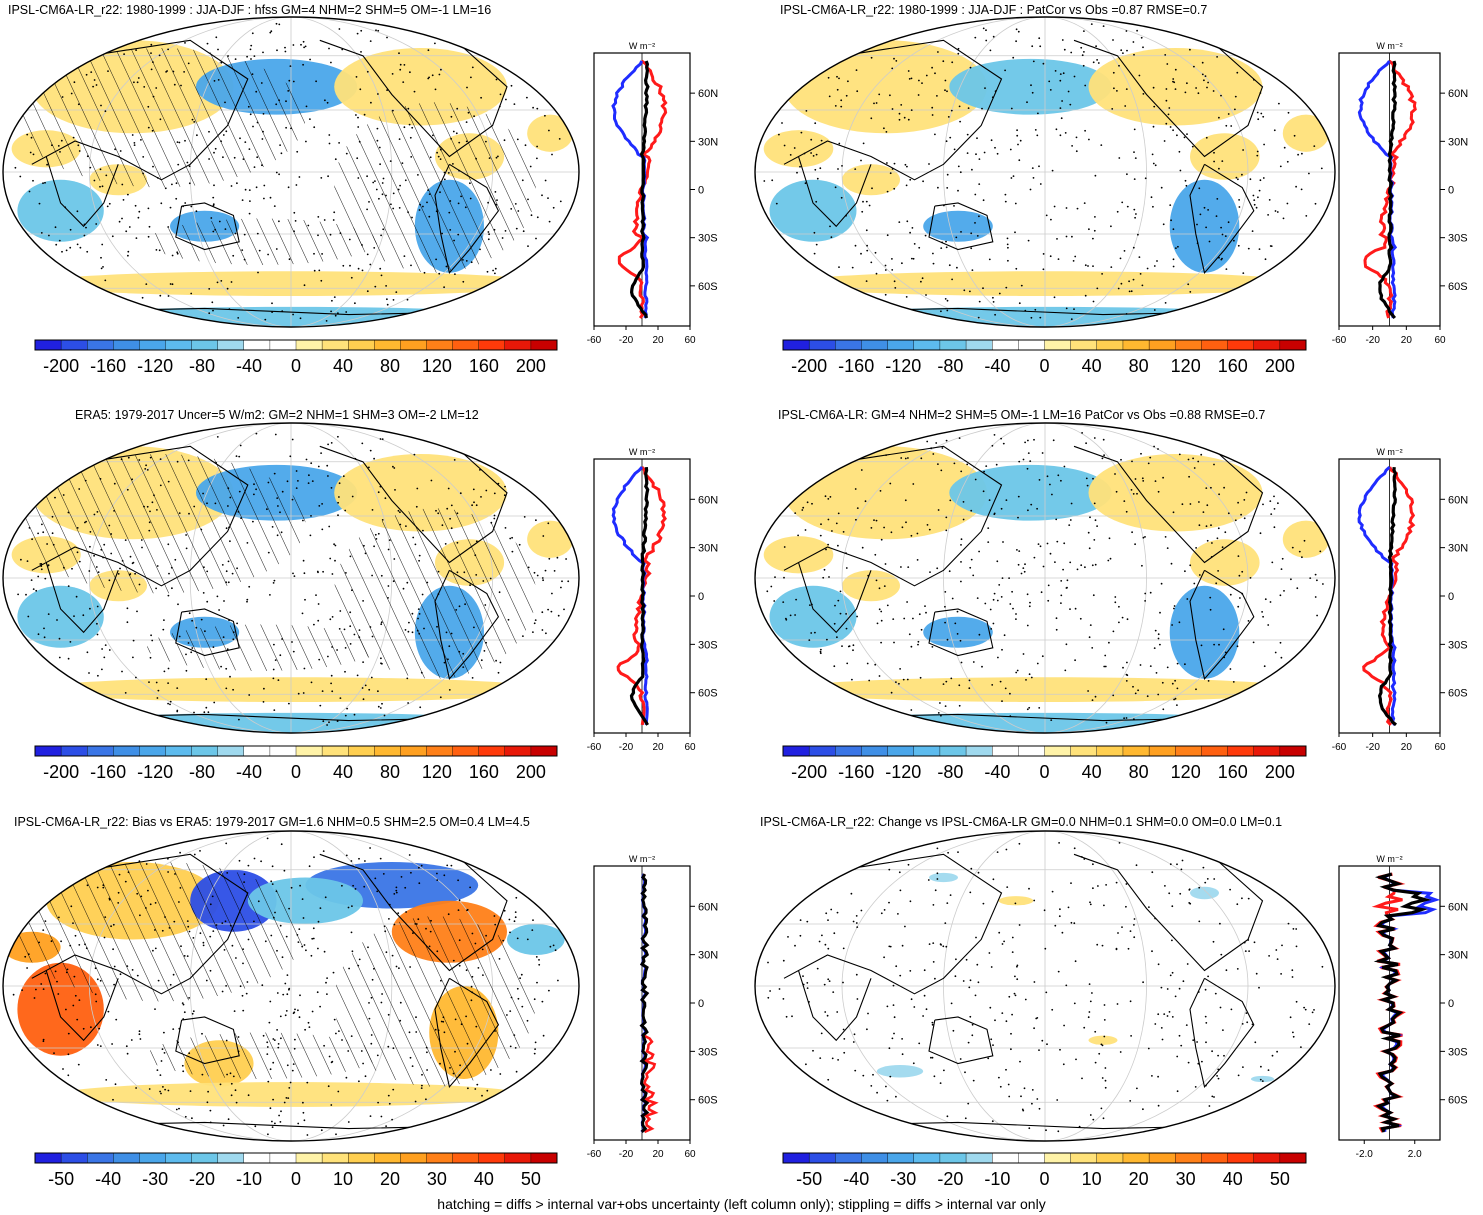 This screenshot has width=1483, height=1215. I want to click on colorbar-tick-label: 160, so click(484, 366).